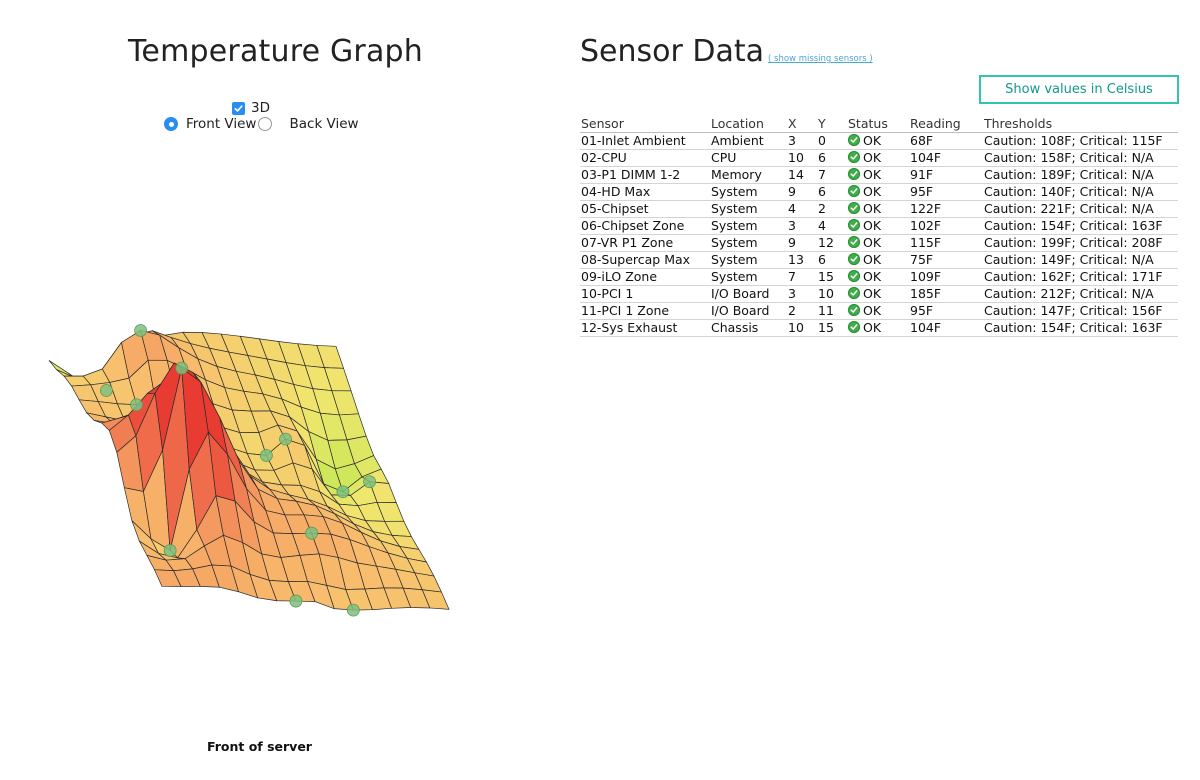  Describe the element at coordinates (645, 226) in the screenshot. I see `cell-sensor: 06-Chipset Zone` at that location.